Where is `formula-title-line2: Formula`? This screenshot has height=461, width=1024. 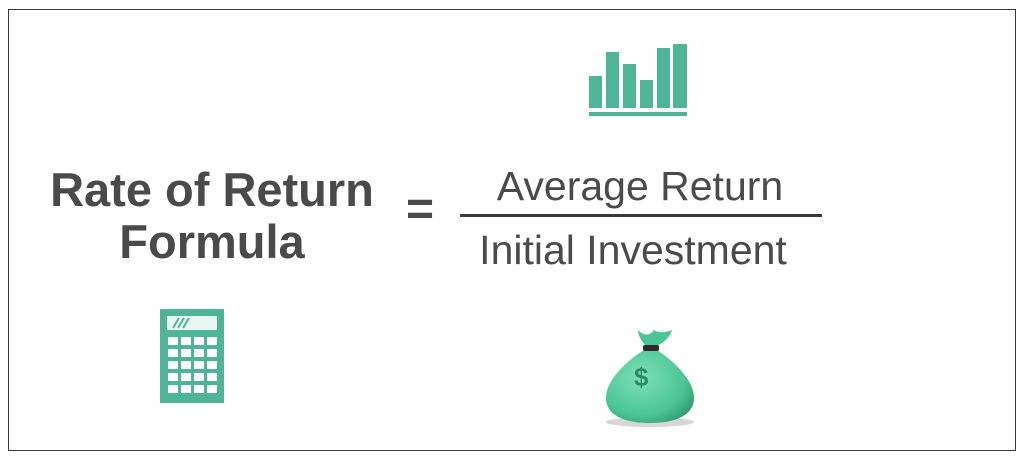 formula-title-line2: Formula is located at coordinates (212, 241).